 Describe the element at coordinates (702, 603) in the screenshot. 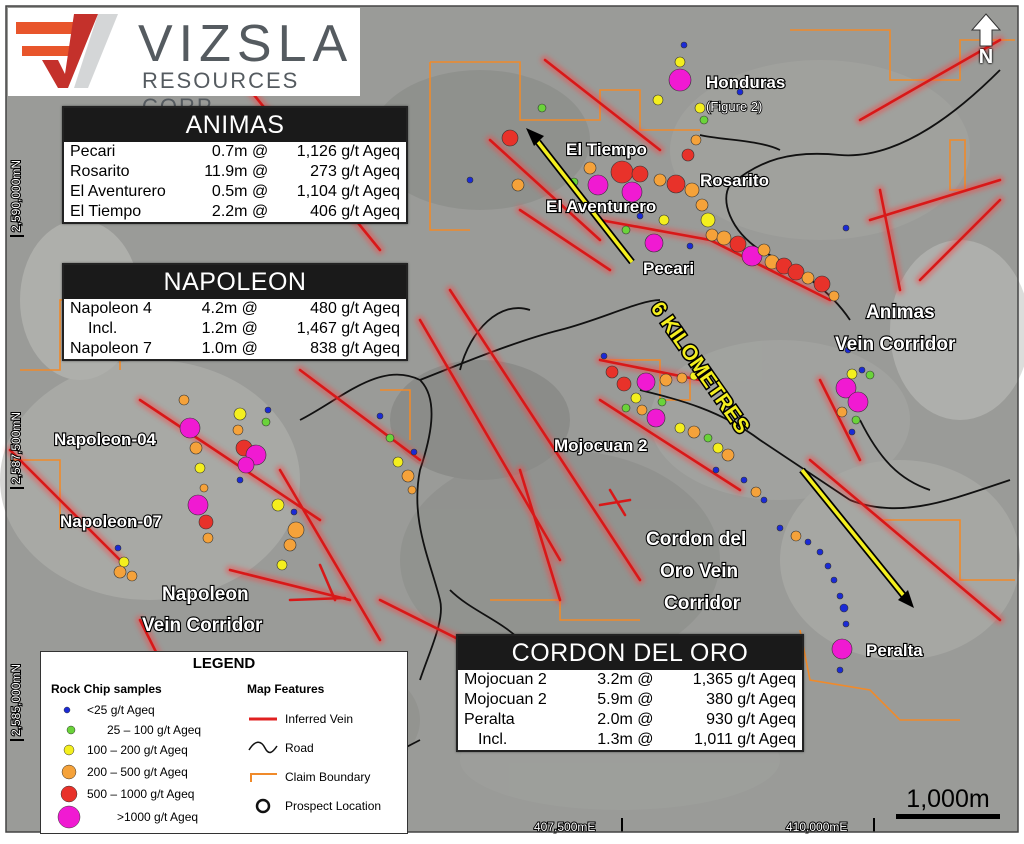

I see `label-cordon-corridor: Corridor` at that location.